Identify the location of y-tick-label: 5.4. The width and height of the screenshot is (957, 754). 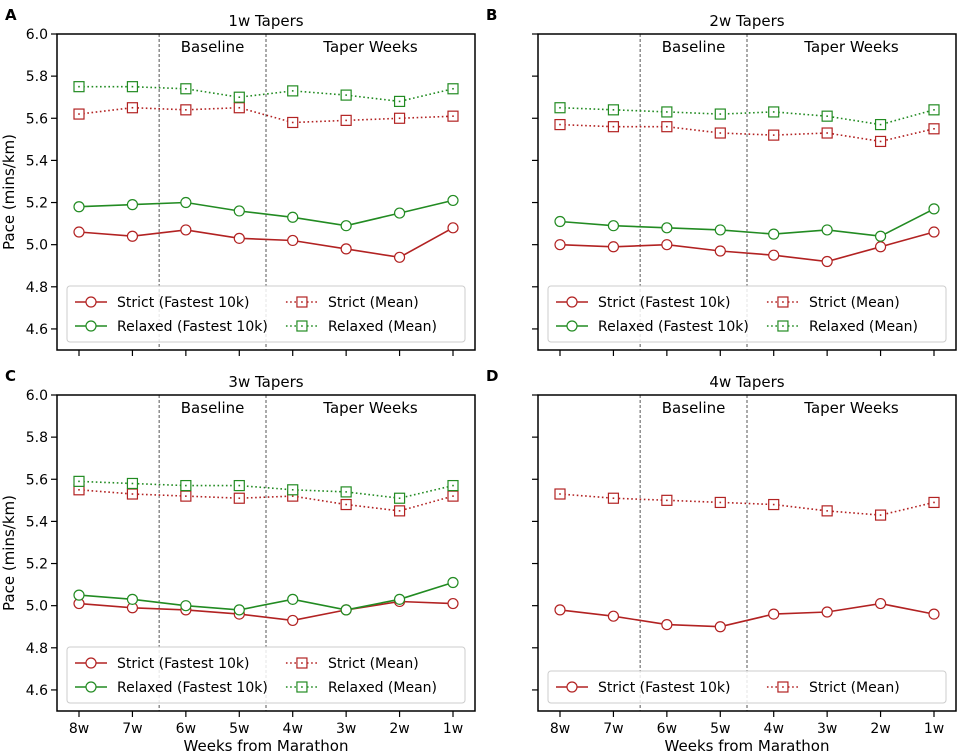
(37, 522).